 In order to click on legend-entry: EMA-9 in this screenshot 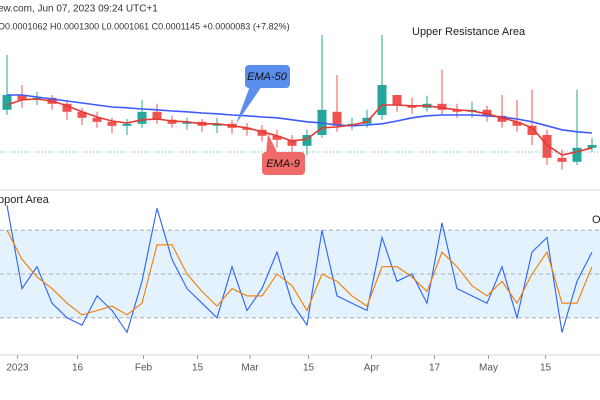, I will do `click(283, 164)`.